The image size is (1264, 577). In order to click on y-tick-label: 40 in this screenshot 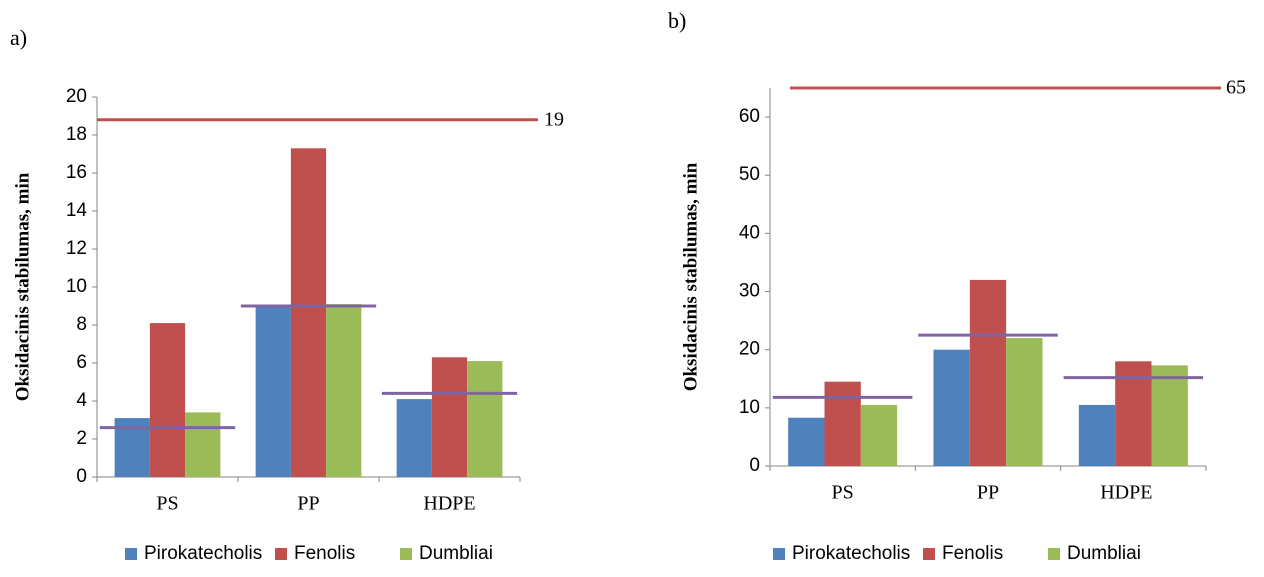, I will do `click(749, 232)`.